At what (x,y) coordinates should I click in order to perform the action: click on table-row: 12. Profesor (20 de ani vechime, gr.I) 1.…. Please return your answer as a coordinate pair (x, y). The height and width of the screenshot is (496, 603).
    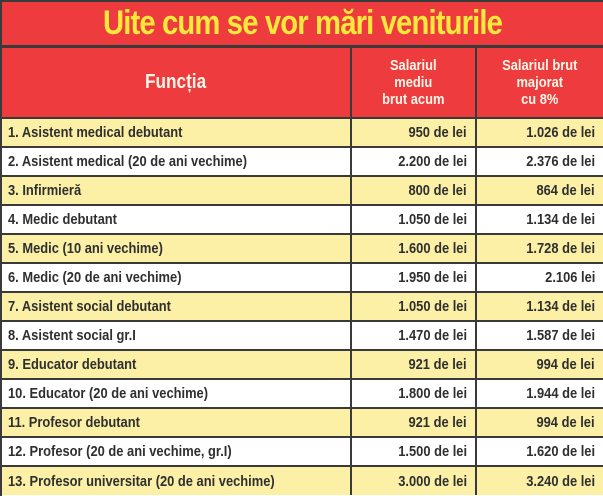
    Looking at the image, I should click on (302, 451).